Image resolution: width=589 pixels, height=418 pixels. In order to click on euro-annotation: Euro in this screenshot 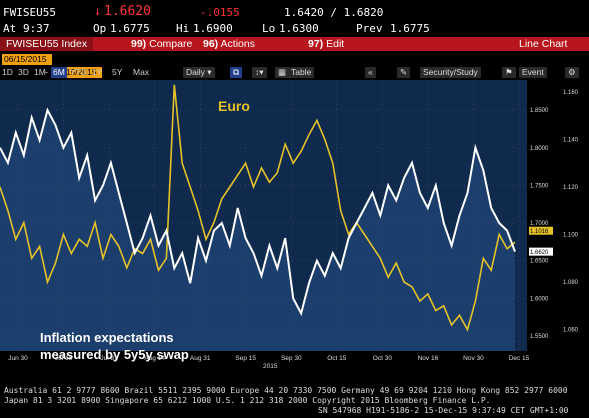, I will do `click(234, 106)`.